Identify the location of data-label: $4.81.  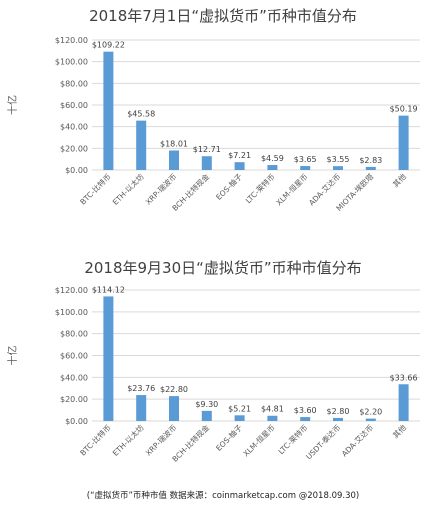
(272, 409).